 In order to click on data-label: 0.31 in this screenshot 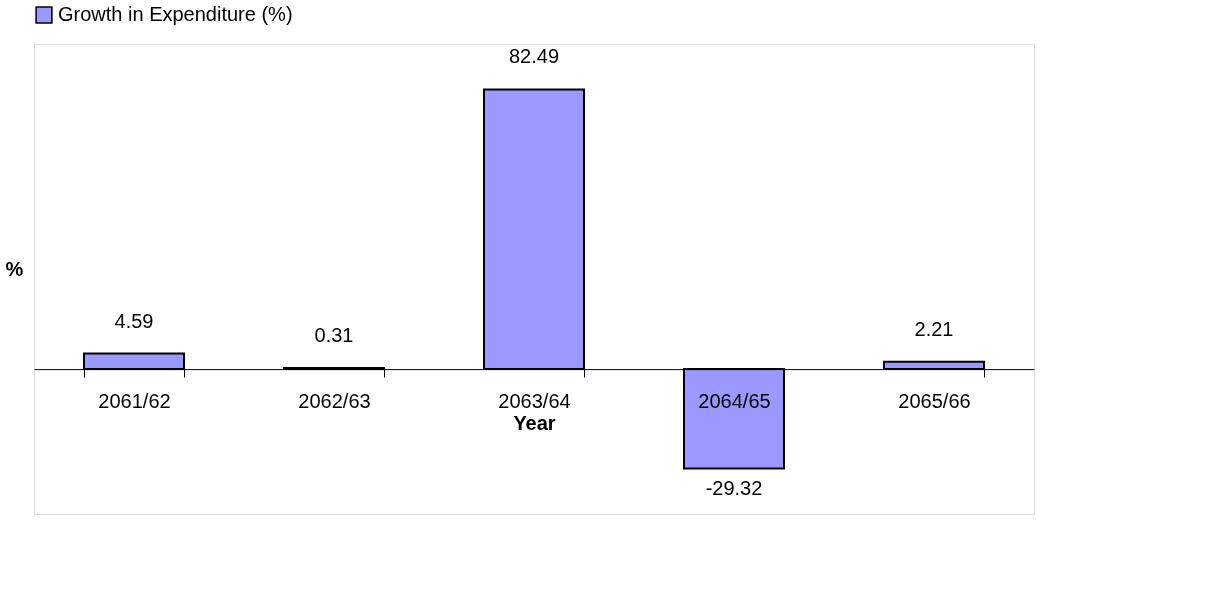, I will do `click(334, 335)`.